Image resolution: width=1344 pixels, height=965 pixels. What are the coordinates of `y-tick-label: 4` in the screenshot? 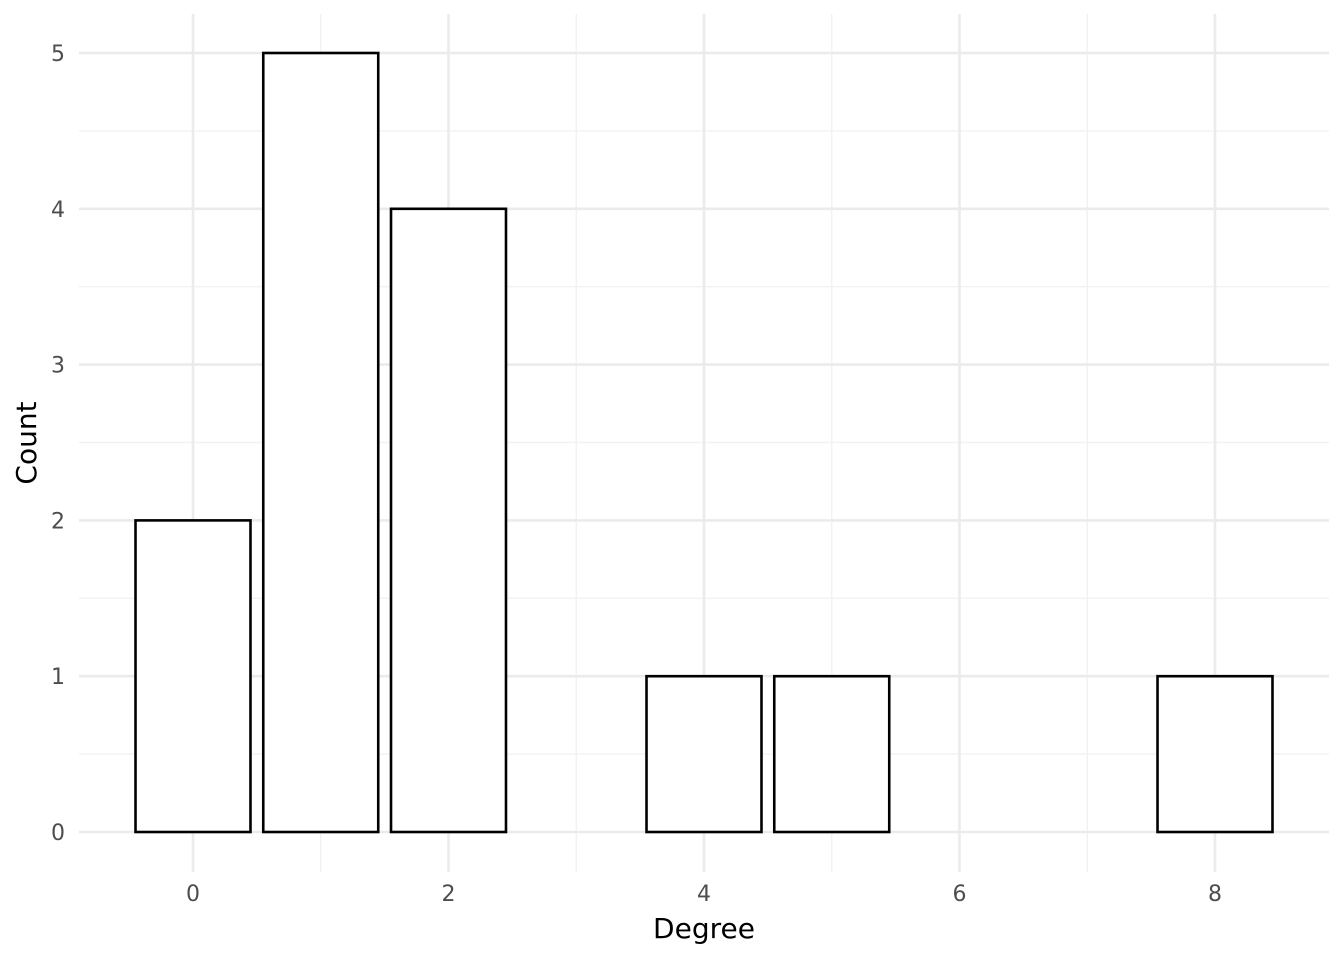 It's located at (58, 210).